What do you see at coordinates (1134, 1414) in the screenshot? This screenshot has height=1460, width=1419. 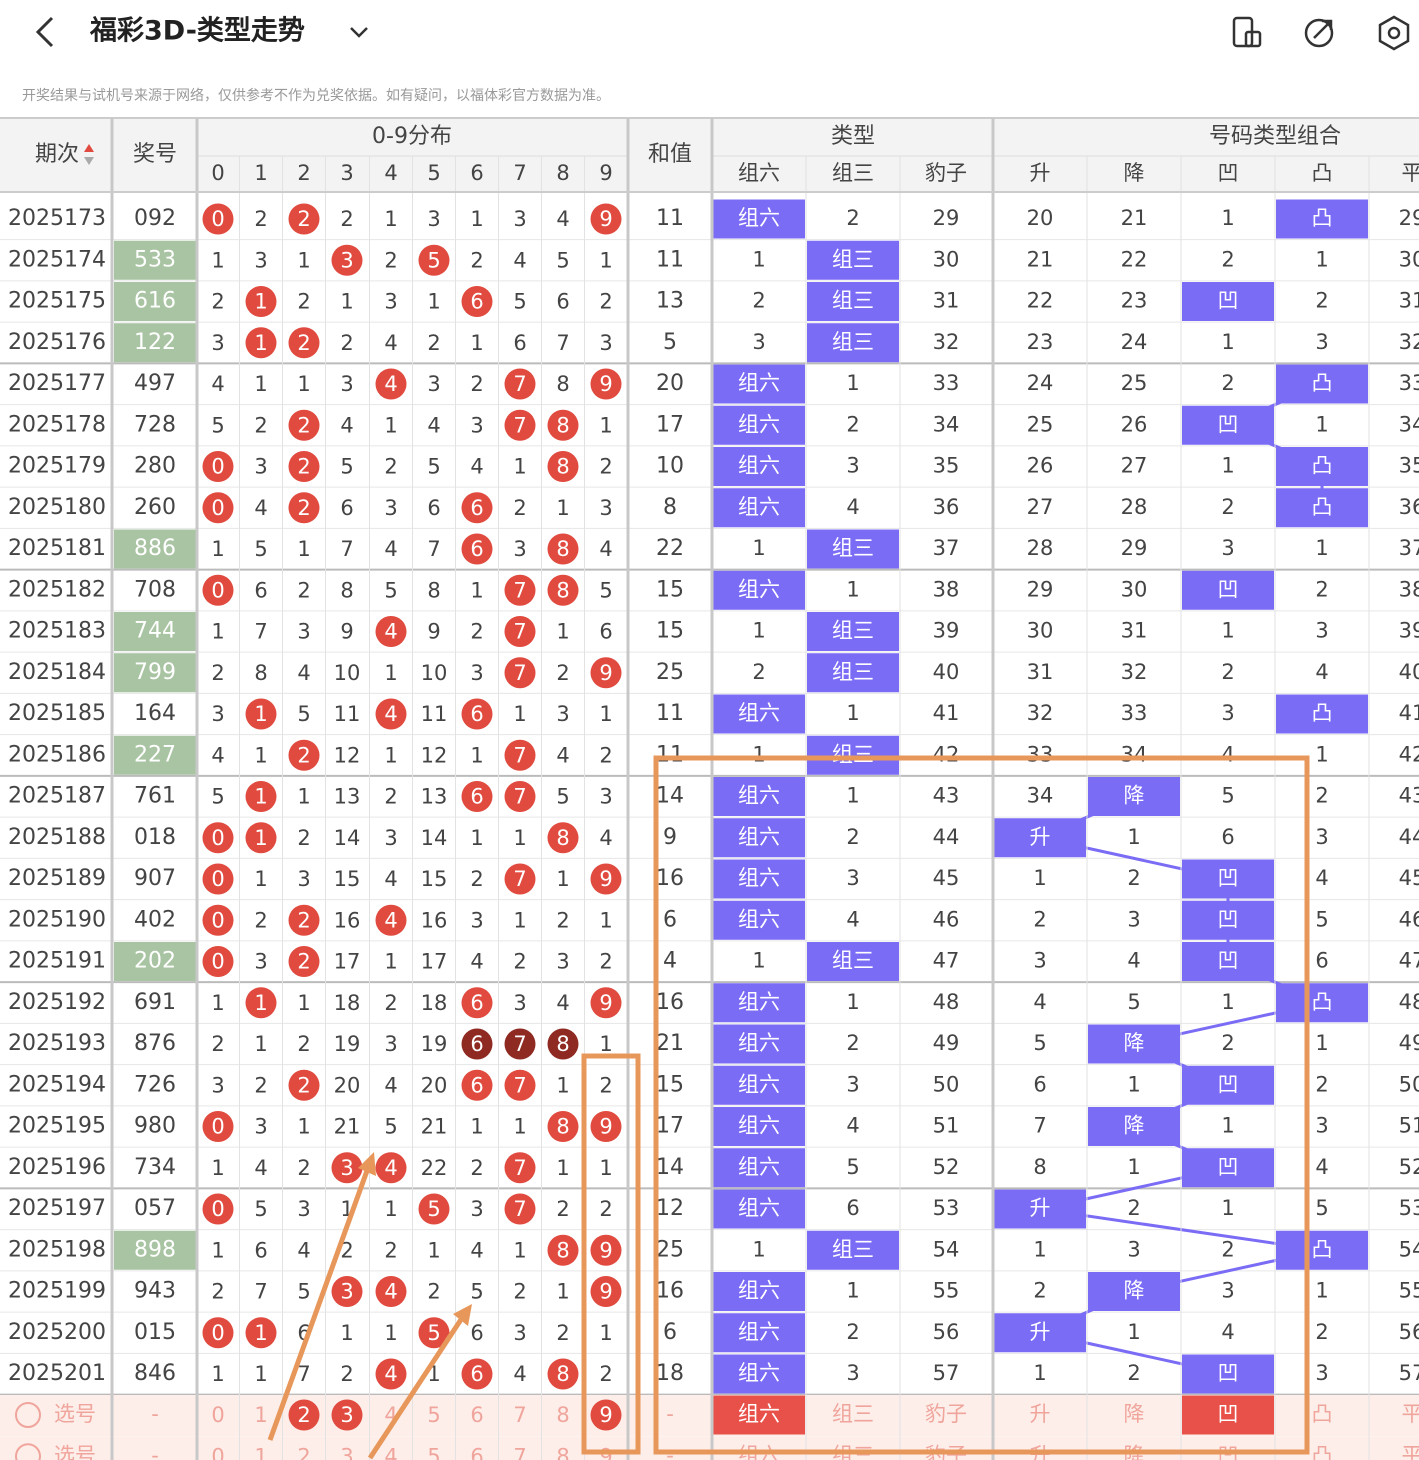 I see `select-combos: 降` at bounding box center [1134, 1414].